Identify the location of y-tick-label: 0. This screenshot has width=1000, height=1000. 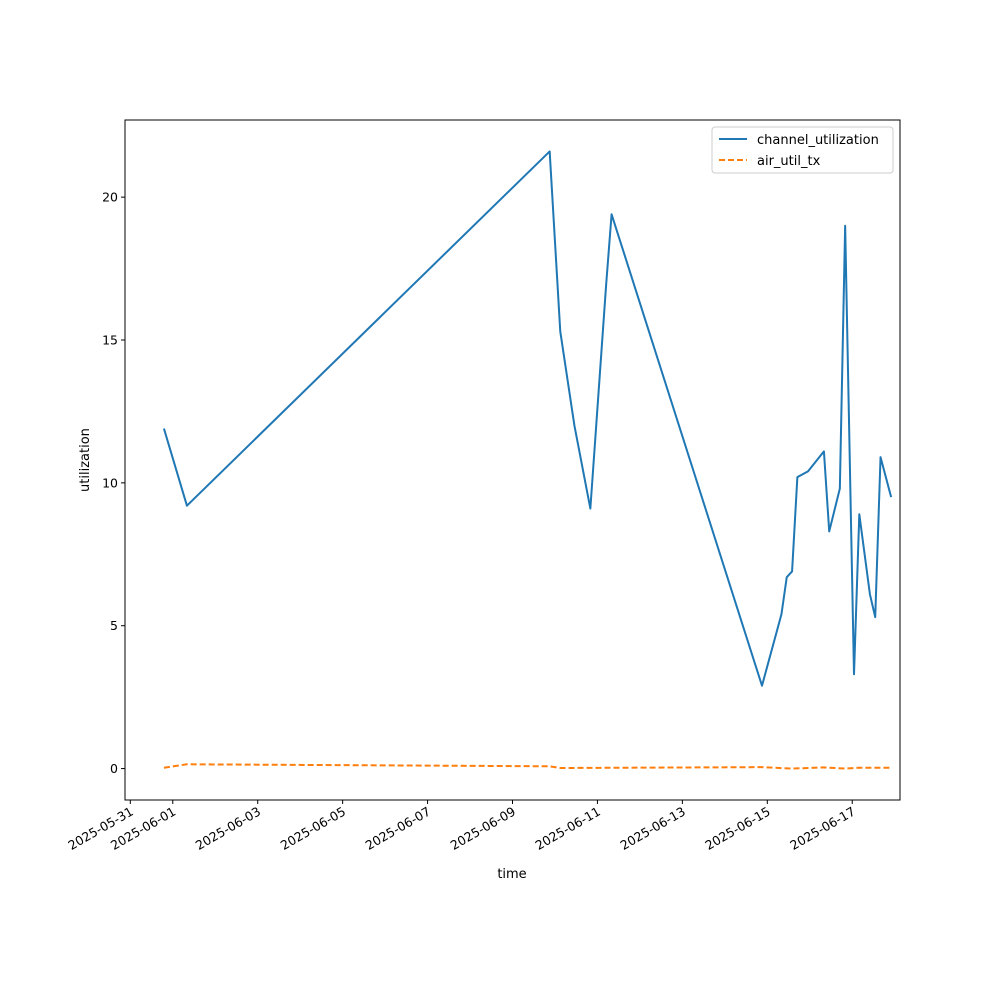
(114, 768).